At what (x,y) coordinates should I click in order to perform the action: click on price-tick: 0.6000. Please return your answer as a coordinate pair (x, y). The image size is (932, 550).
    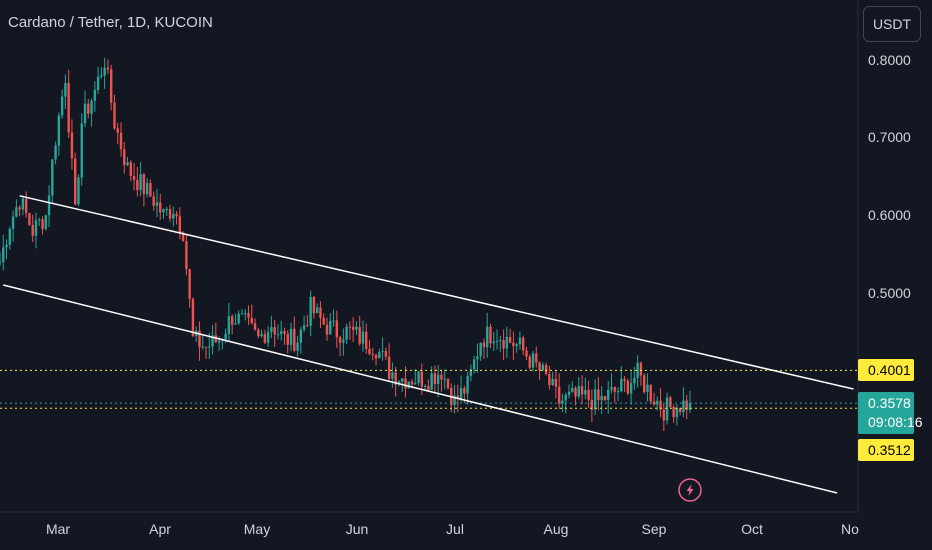
    Looking at the image, I should click on (889, 215).